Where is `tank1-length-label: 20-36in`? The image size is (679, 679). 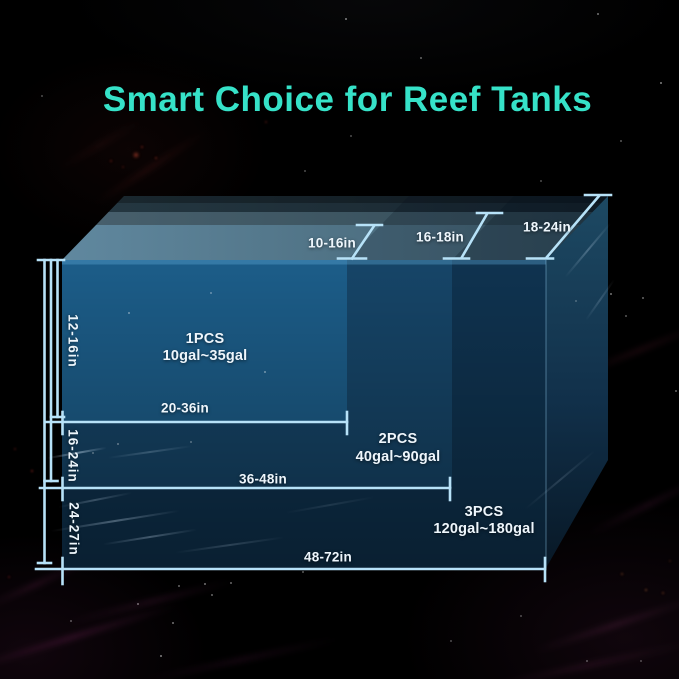 tank1-length-label: 20-36in is located at coordinates (185, 408).